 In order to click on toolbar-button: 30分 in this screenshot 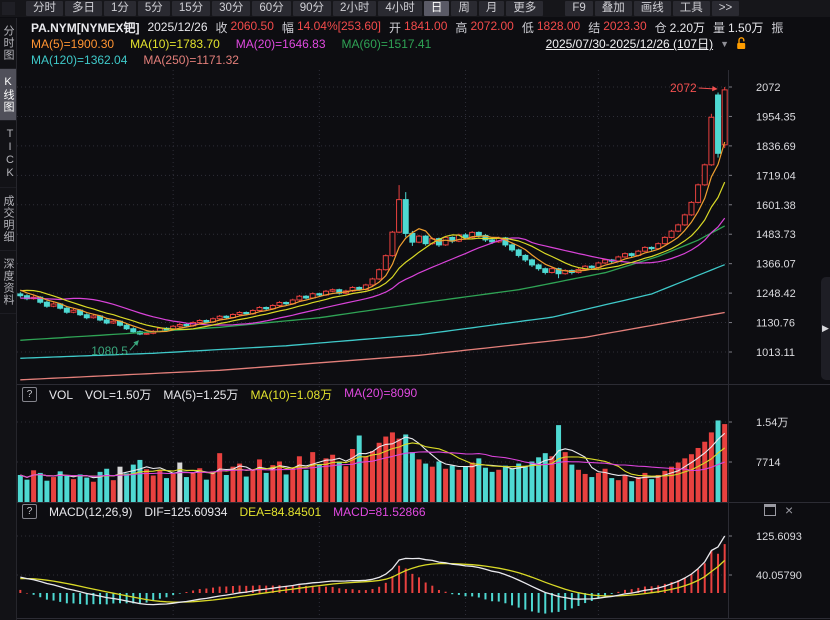, I will do `click(231, 8)`.